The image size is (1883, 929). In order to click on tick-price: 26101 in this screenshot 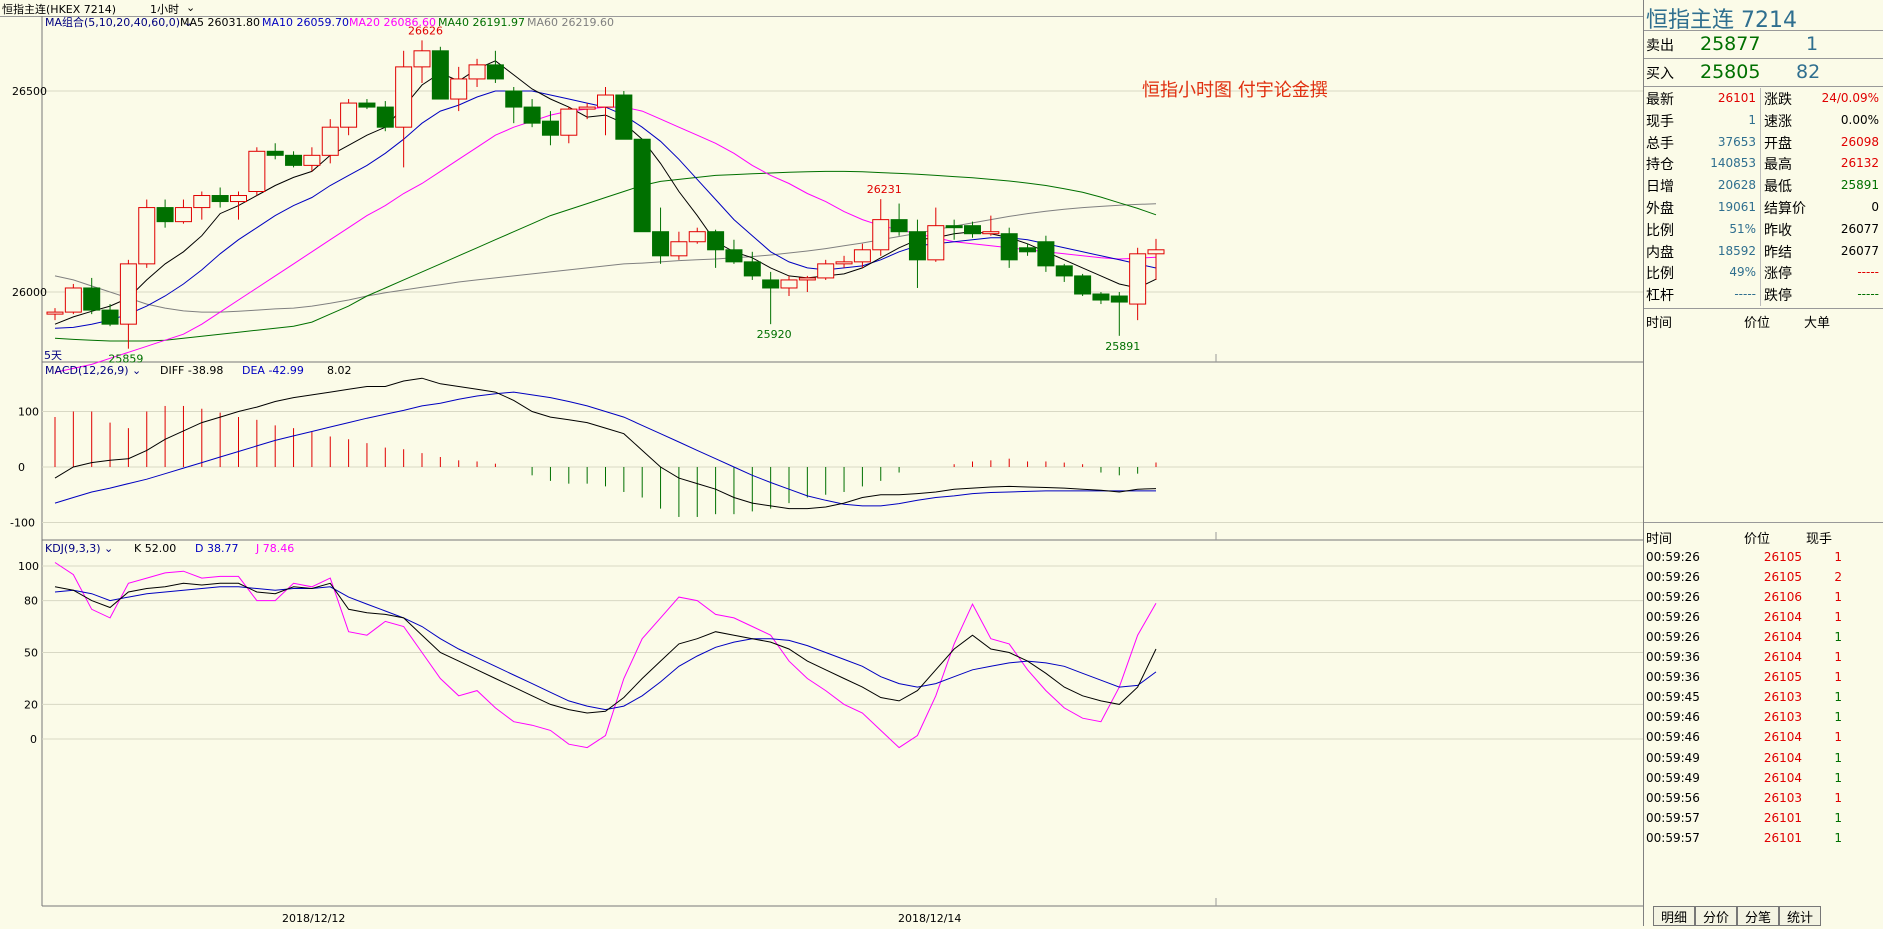, I will do `click(1782, 817)`.